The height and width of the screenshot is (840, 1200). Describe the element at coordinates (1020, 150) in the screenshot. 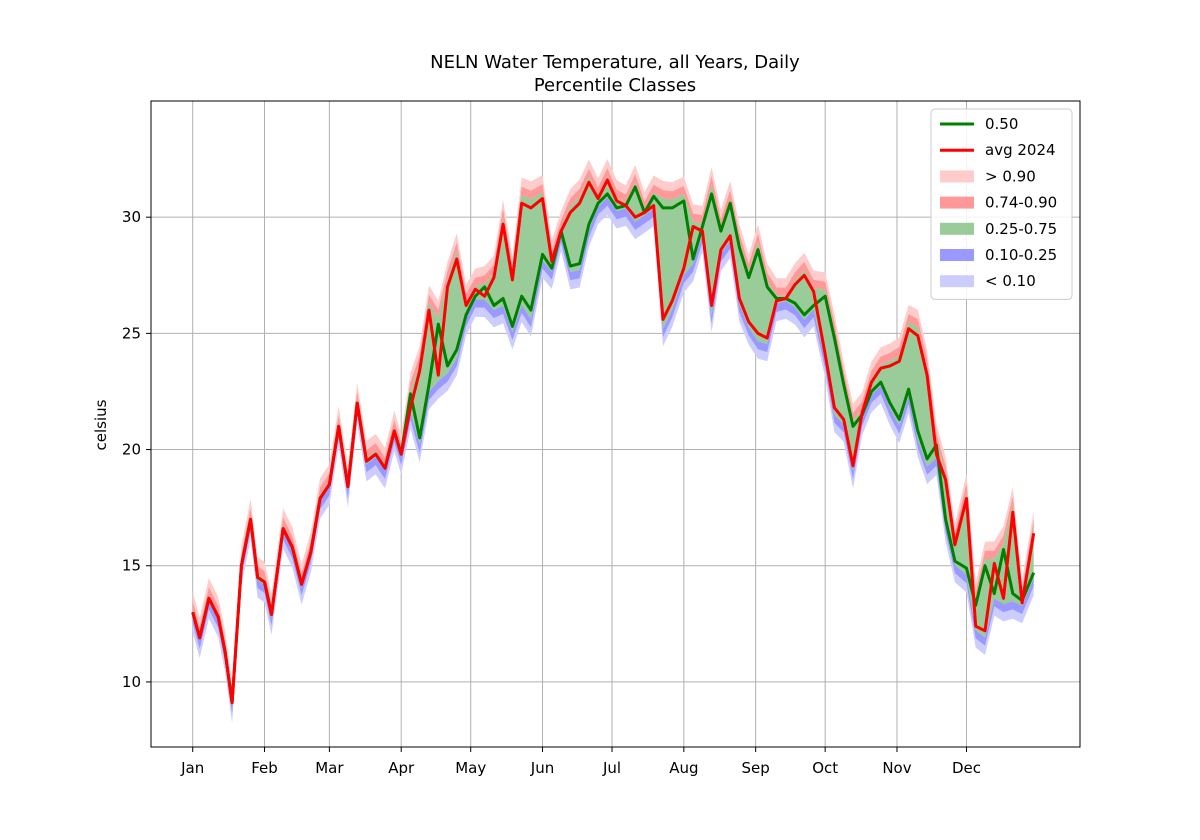

I see `legend-label: avg 2024` at that location.